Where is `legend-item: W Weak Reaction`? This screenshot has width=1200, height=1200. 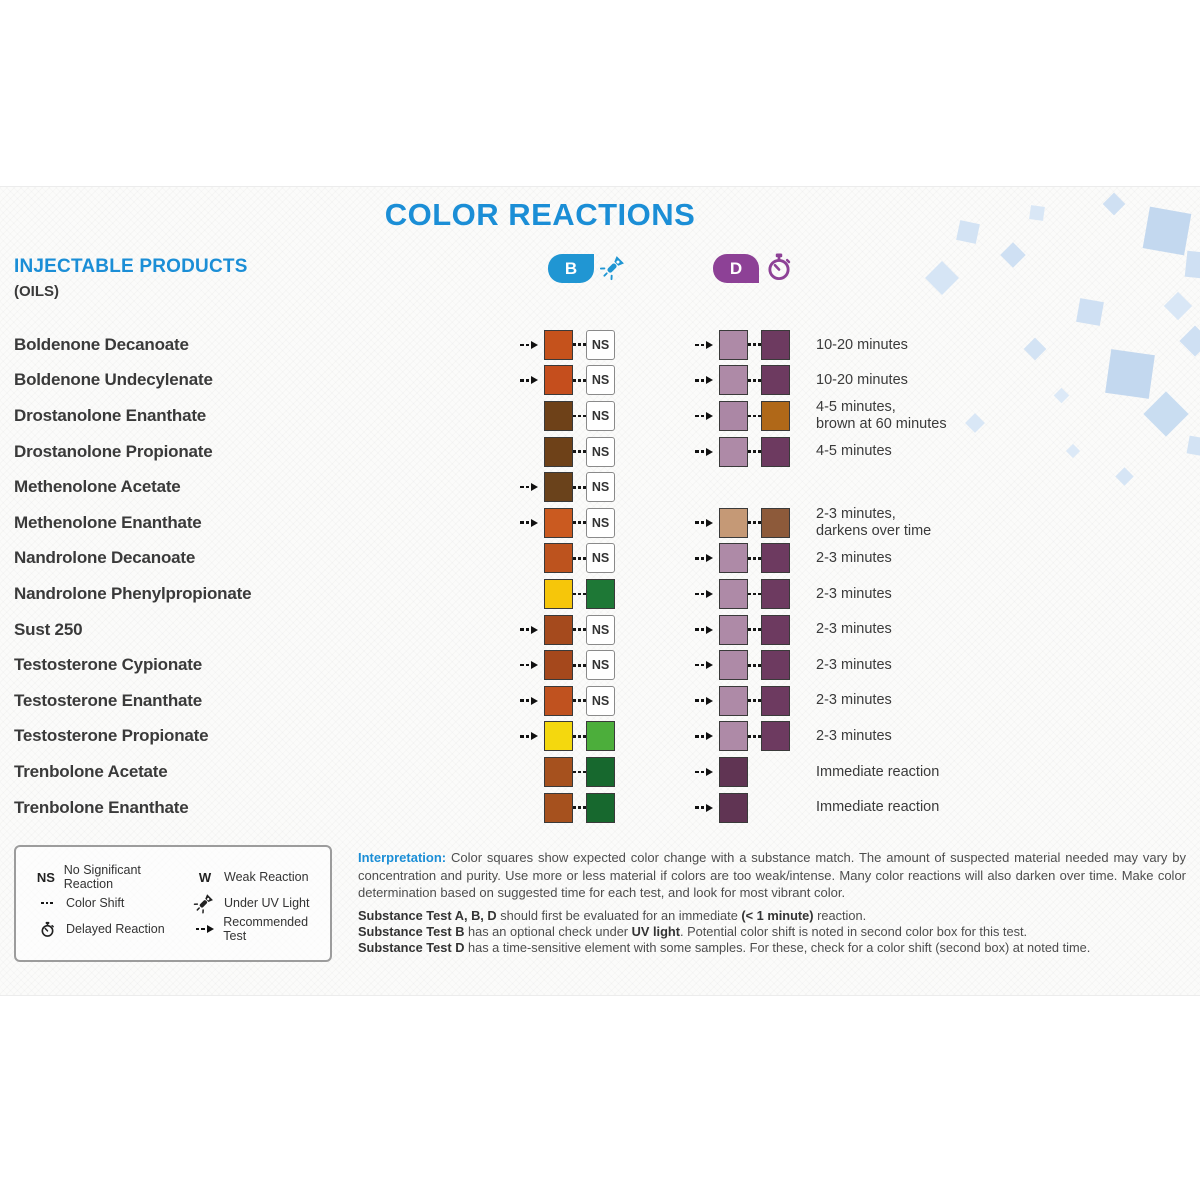 legend-item: W Weak Reaction is located at coordinates (259, 877).